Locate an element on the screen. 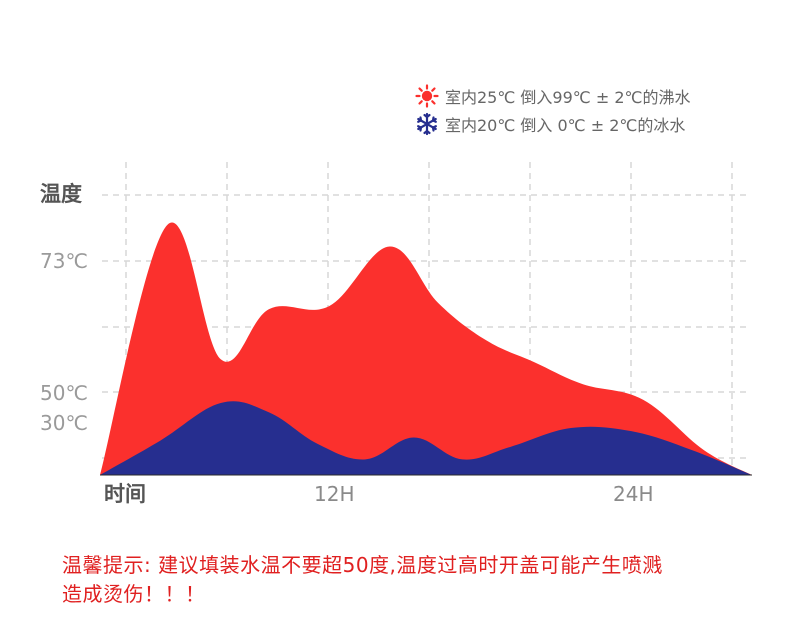 Image resolution: width=790 pixels, height=623 pixels. y-tick-30: 30℃ is located at coordinates (64, 423).